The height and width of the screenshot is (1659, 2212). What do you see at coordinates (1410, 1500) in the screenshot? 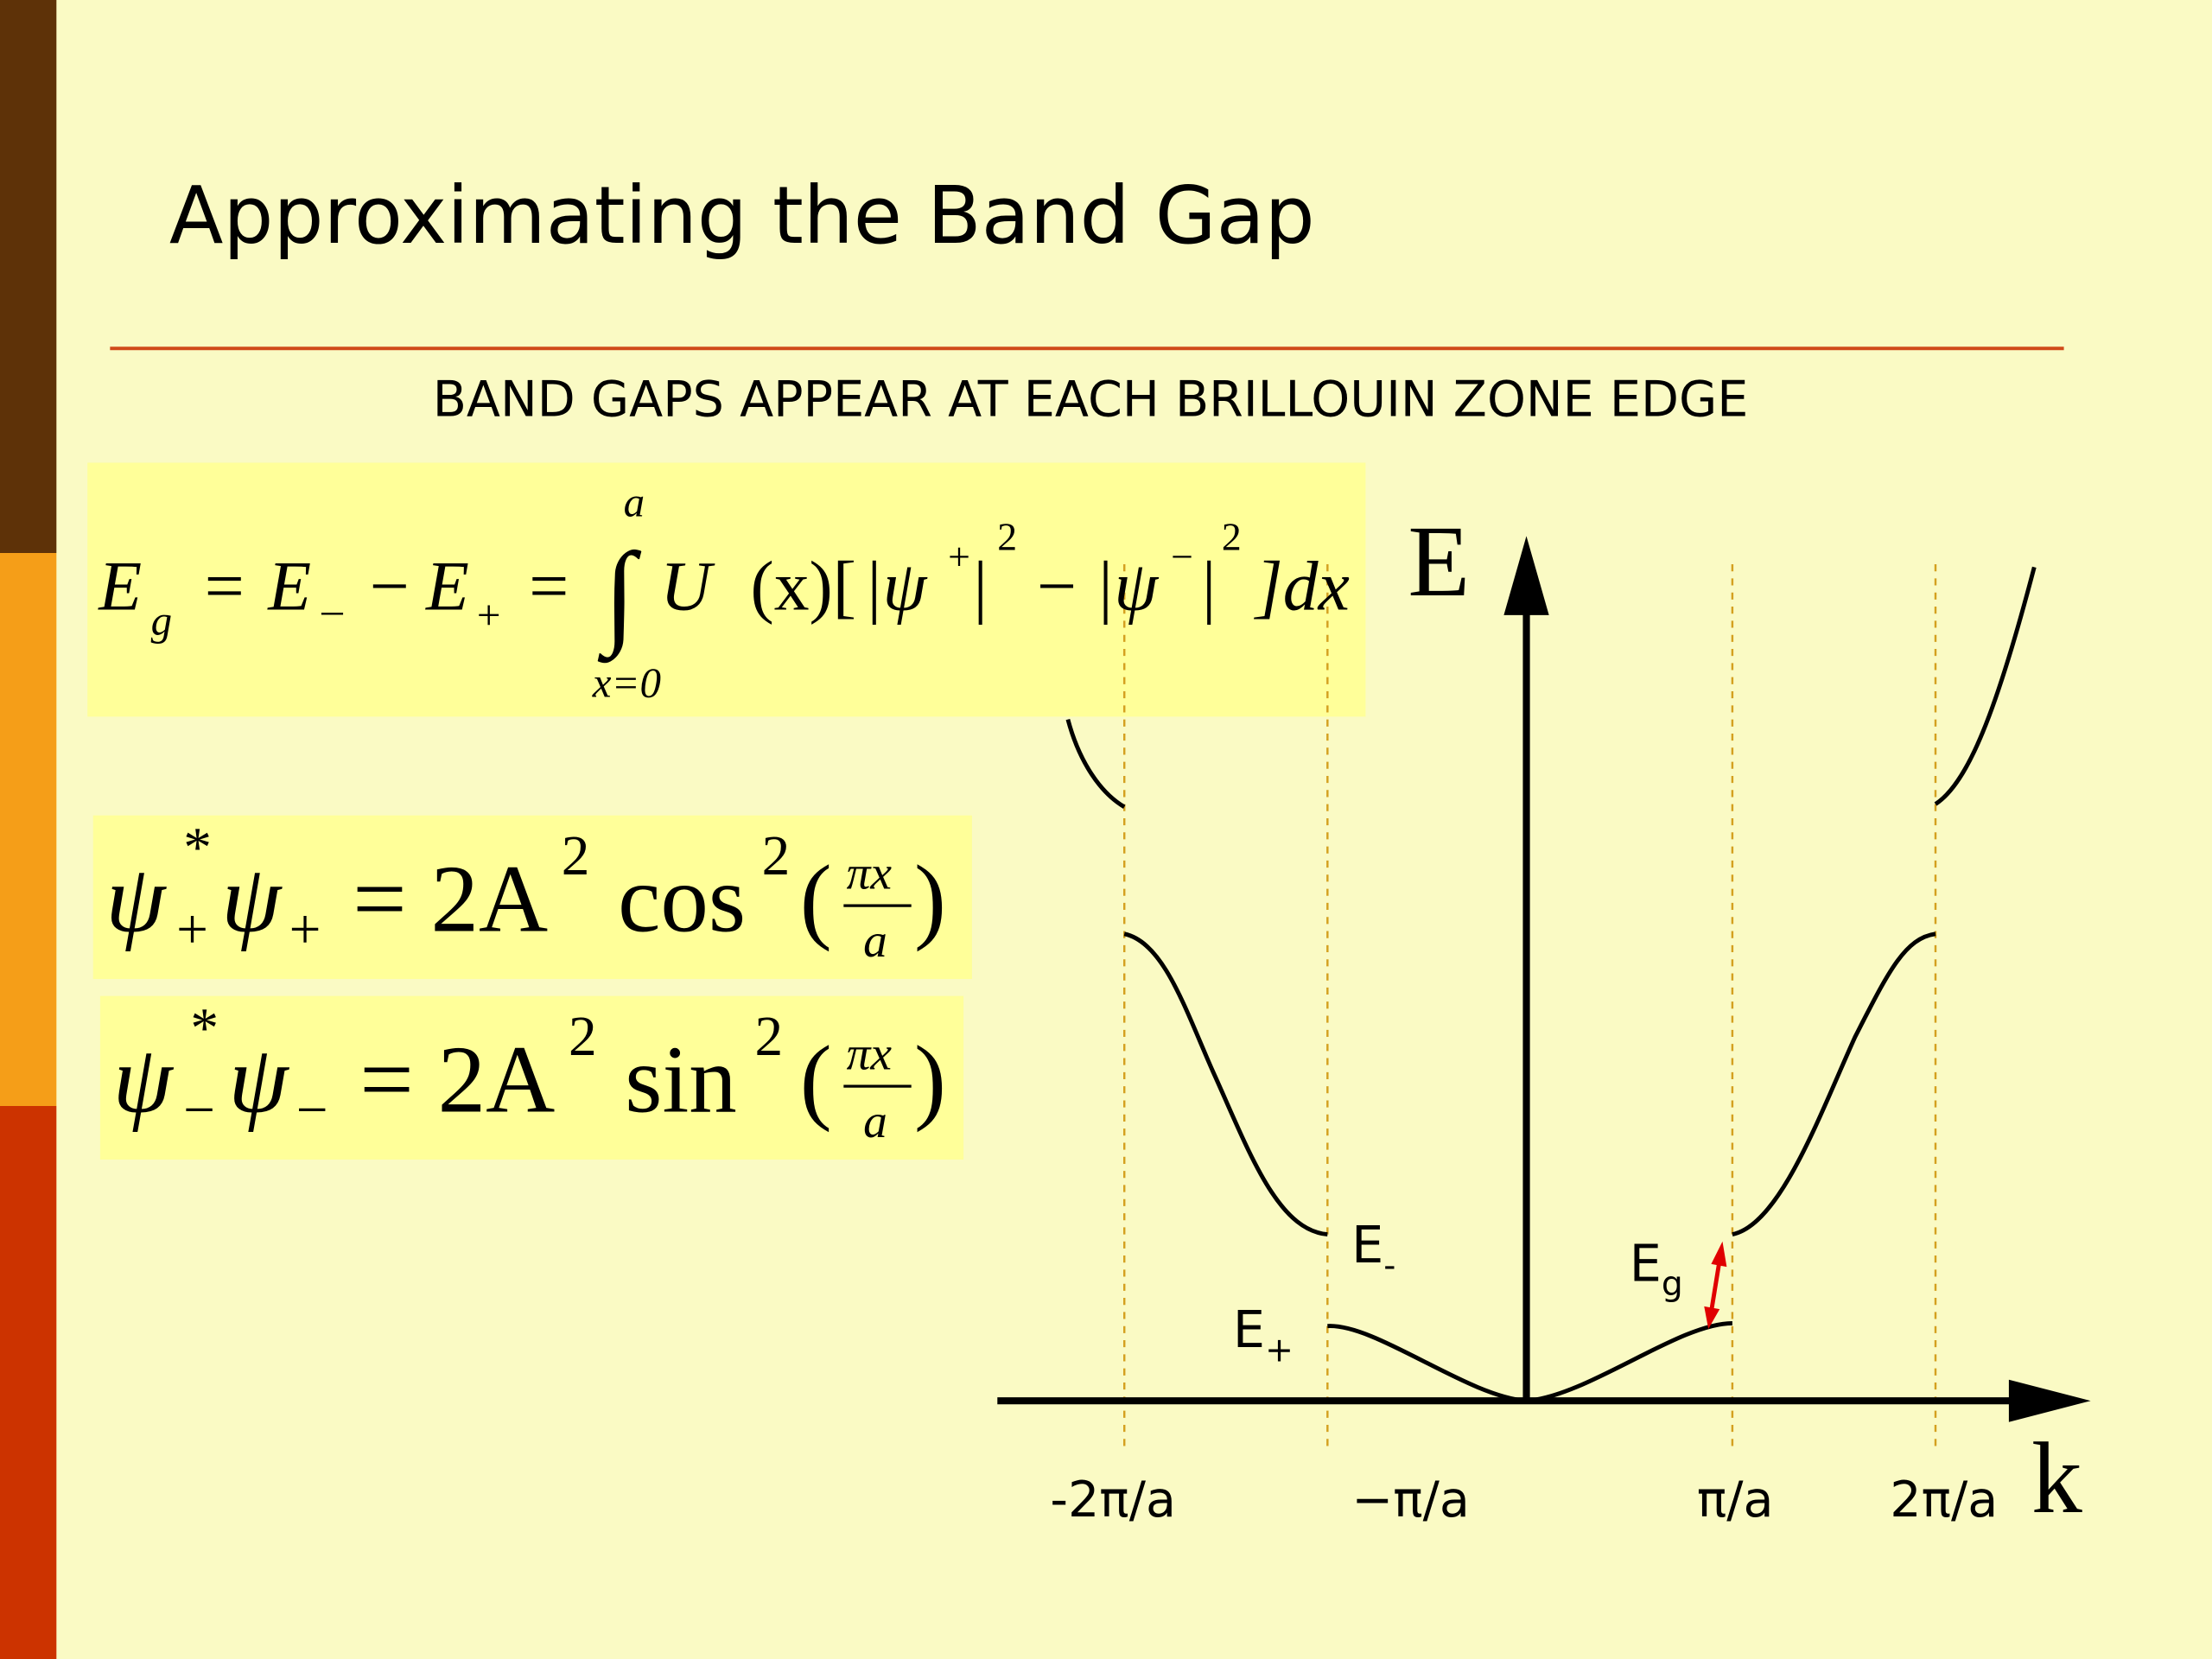
I see `k-tick-label: −π/a` at bounding box center [1410, 1500].